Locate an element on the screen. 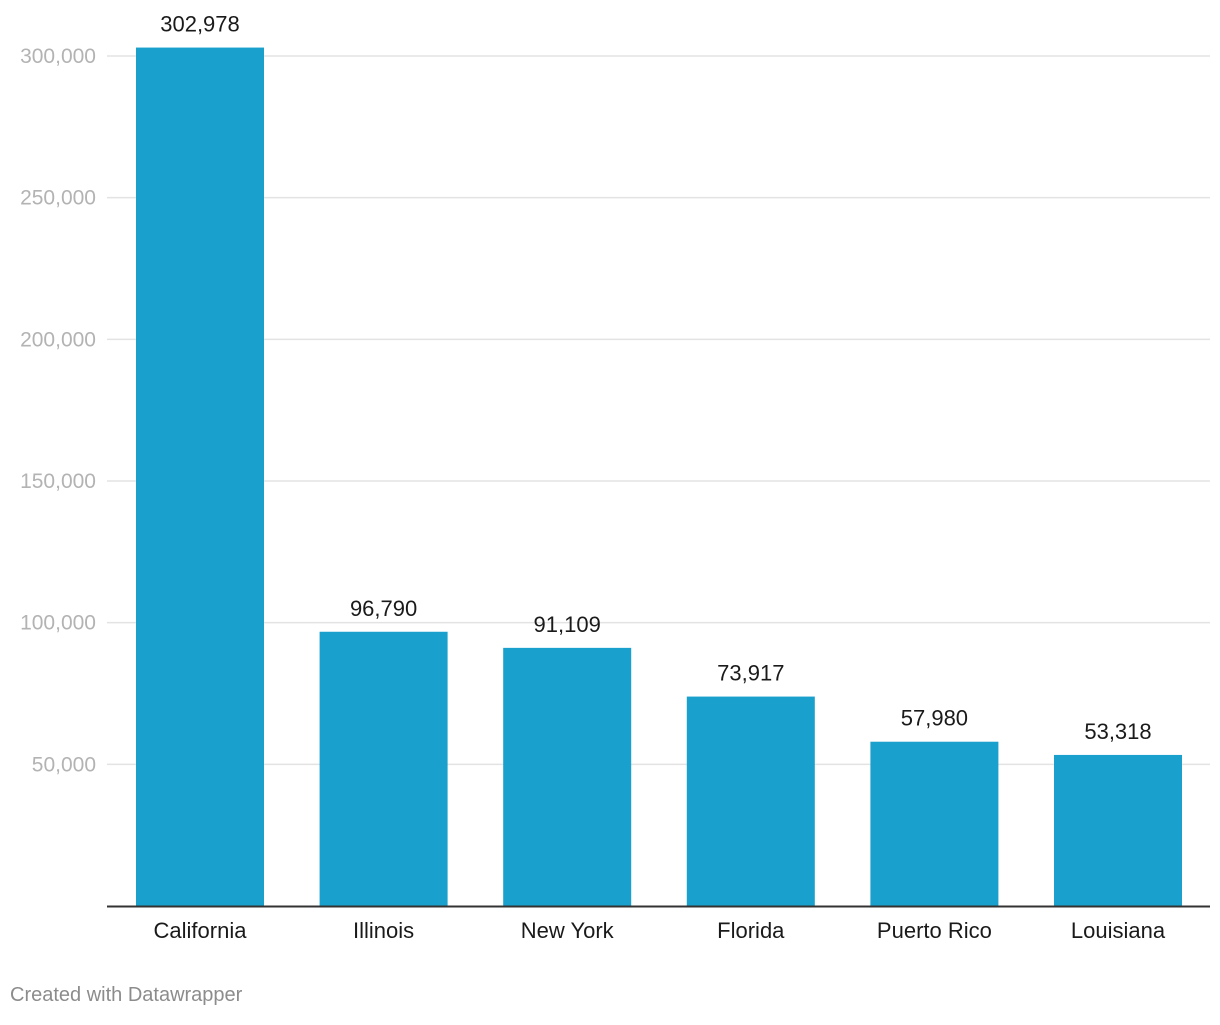  x-tick-label: Florida is located at coordinates (751, 930).